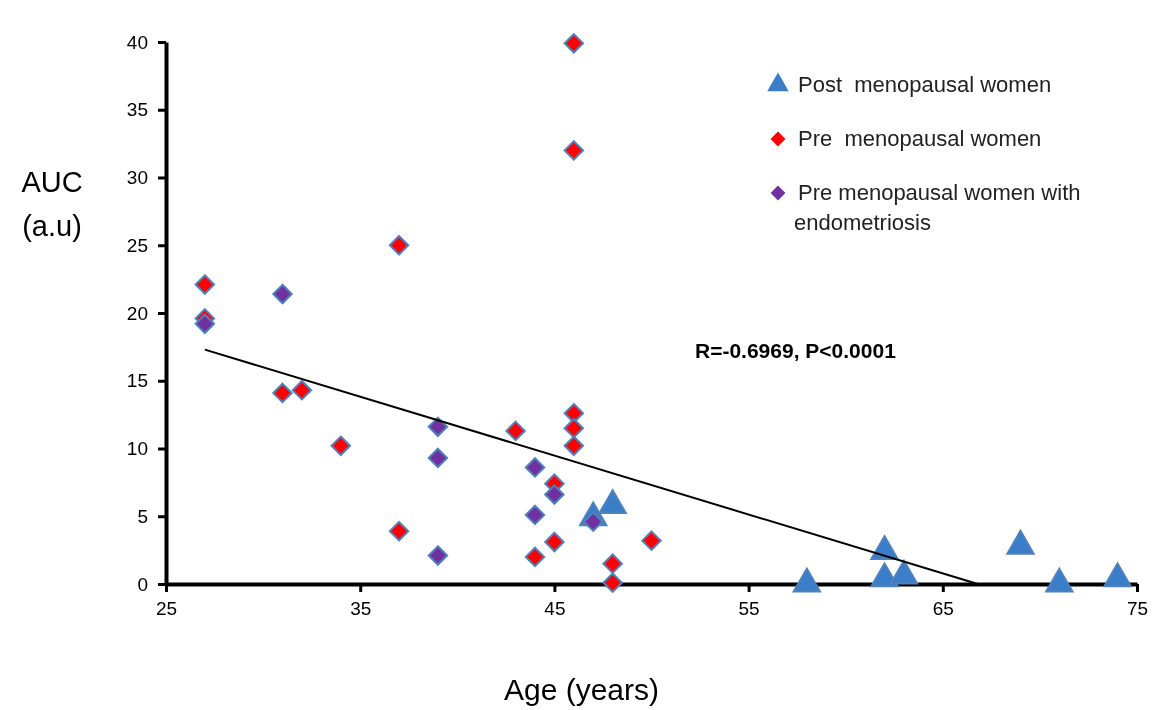 Image resolution: width=1162 pixels, height=710 pixels. I want to click on x-axis-title: Age (years), so click(581, 689).